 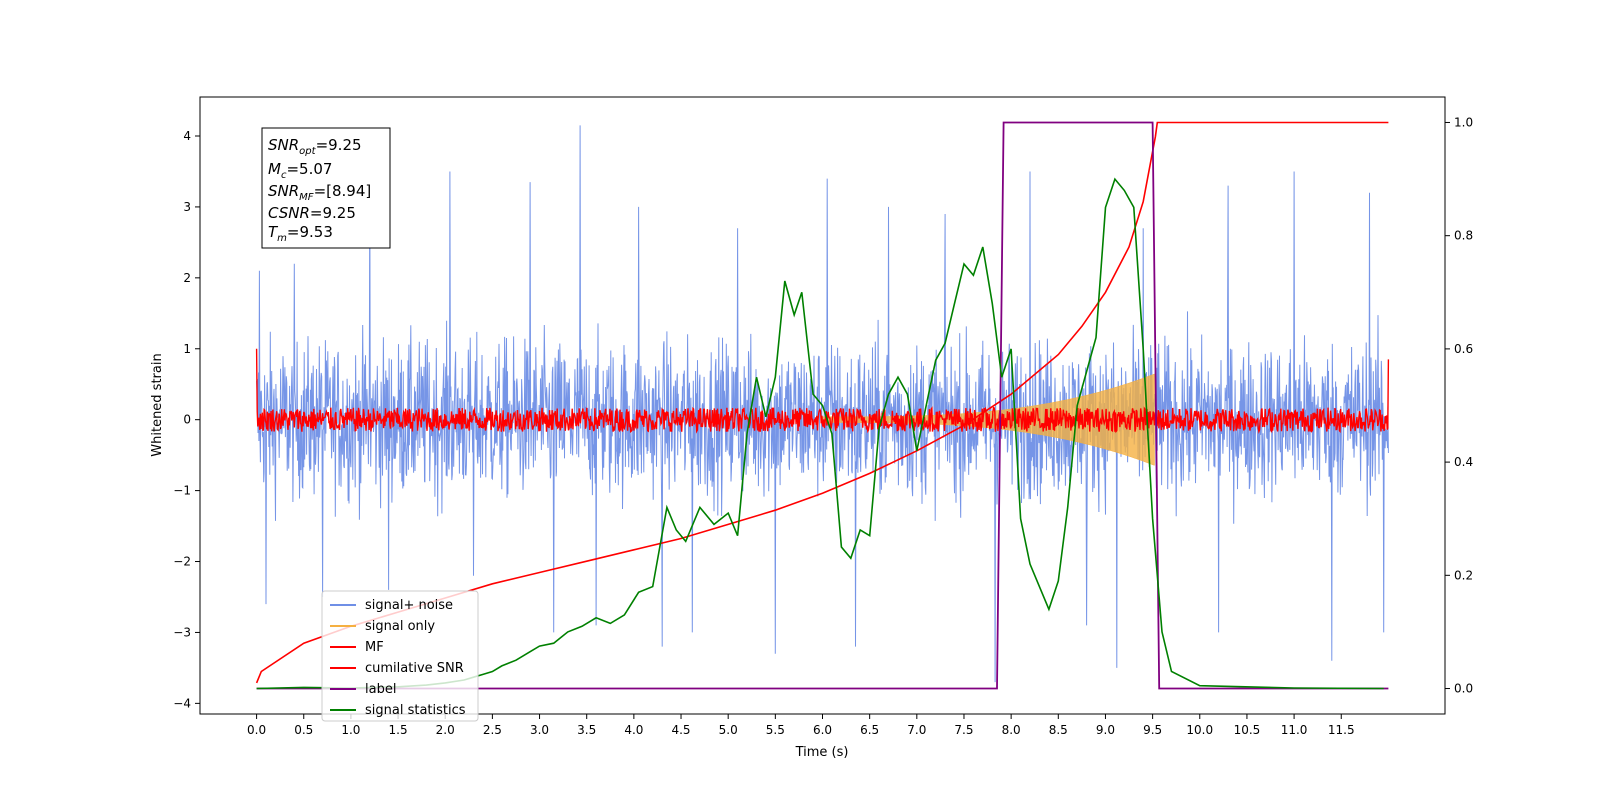 I want to click on y-tick-label: −3, so click(x=182, y=632).